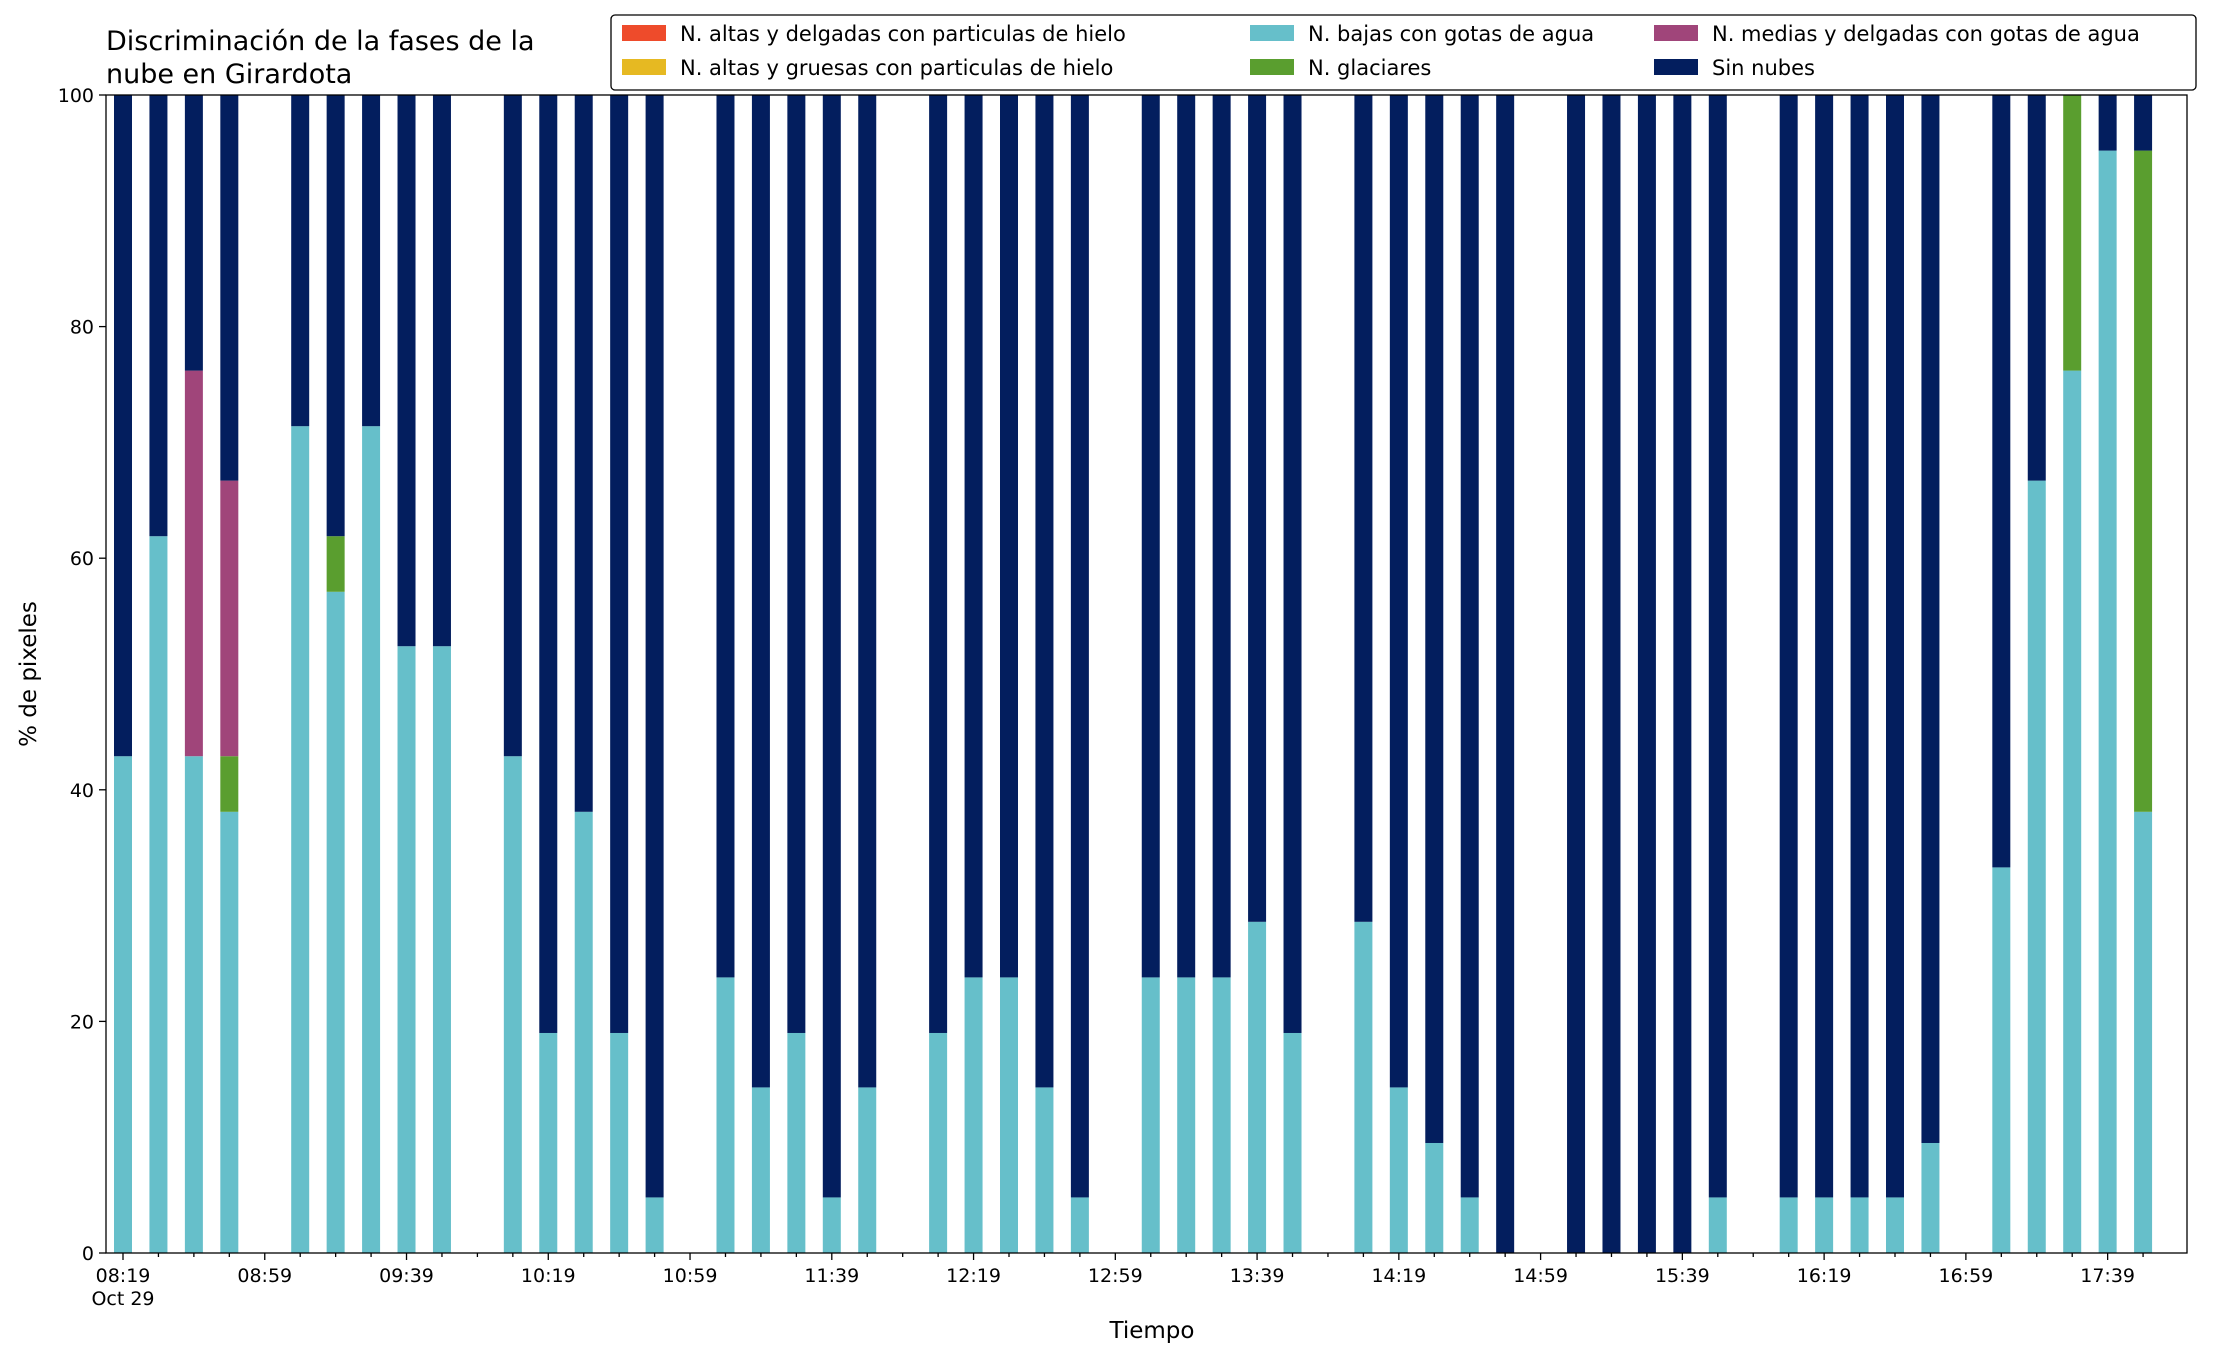 Image resolution: width=2216 pixels, height=1355 pixels. Describe the element at coordinates (1682, 1276) in the screenshot. I see `x-tick-label: 15:39` at that location.